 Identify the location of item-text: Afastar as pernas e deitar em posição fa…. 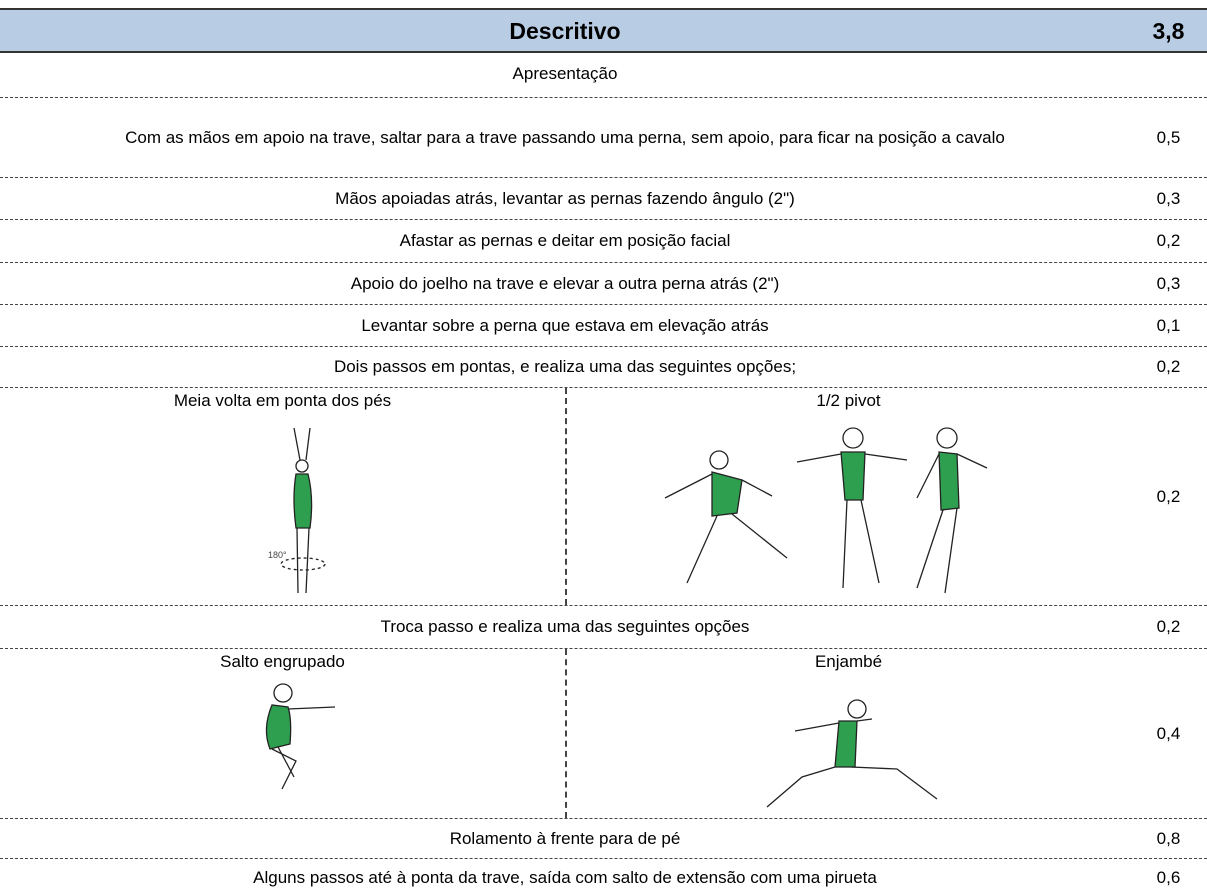
(565, 240).